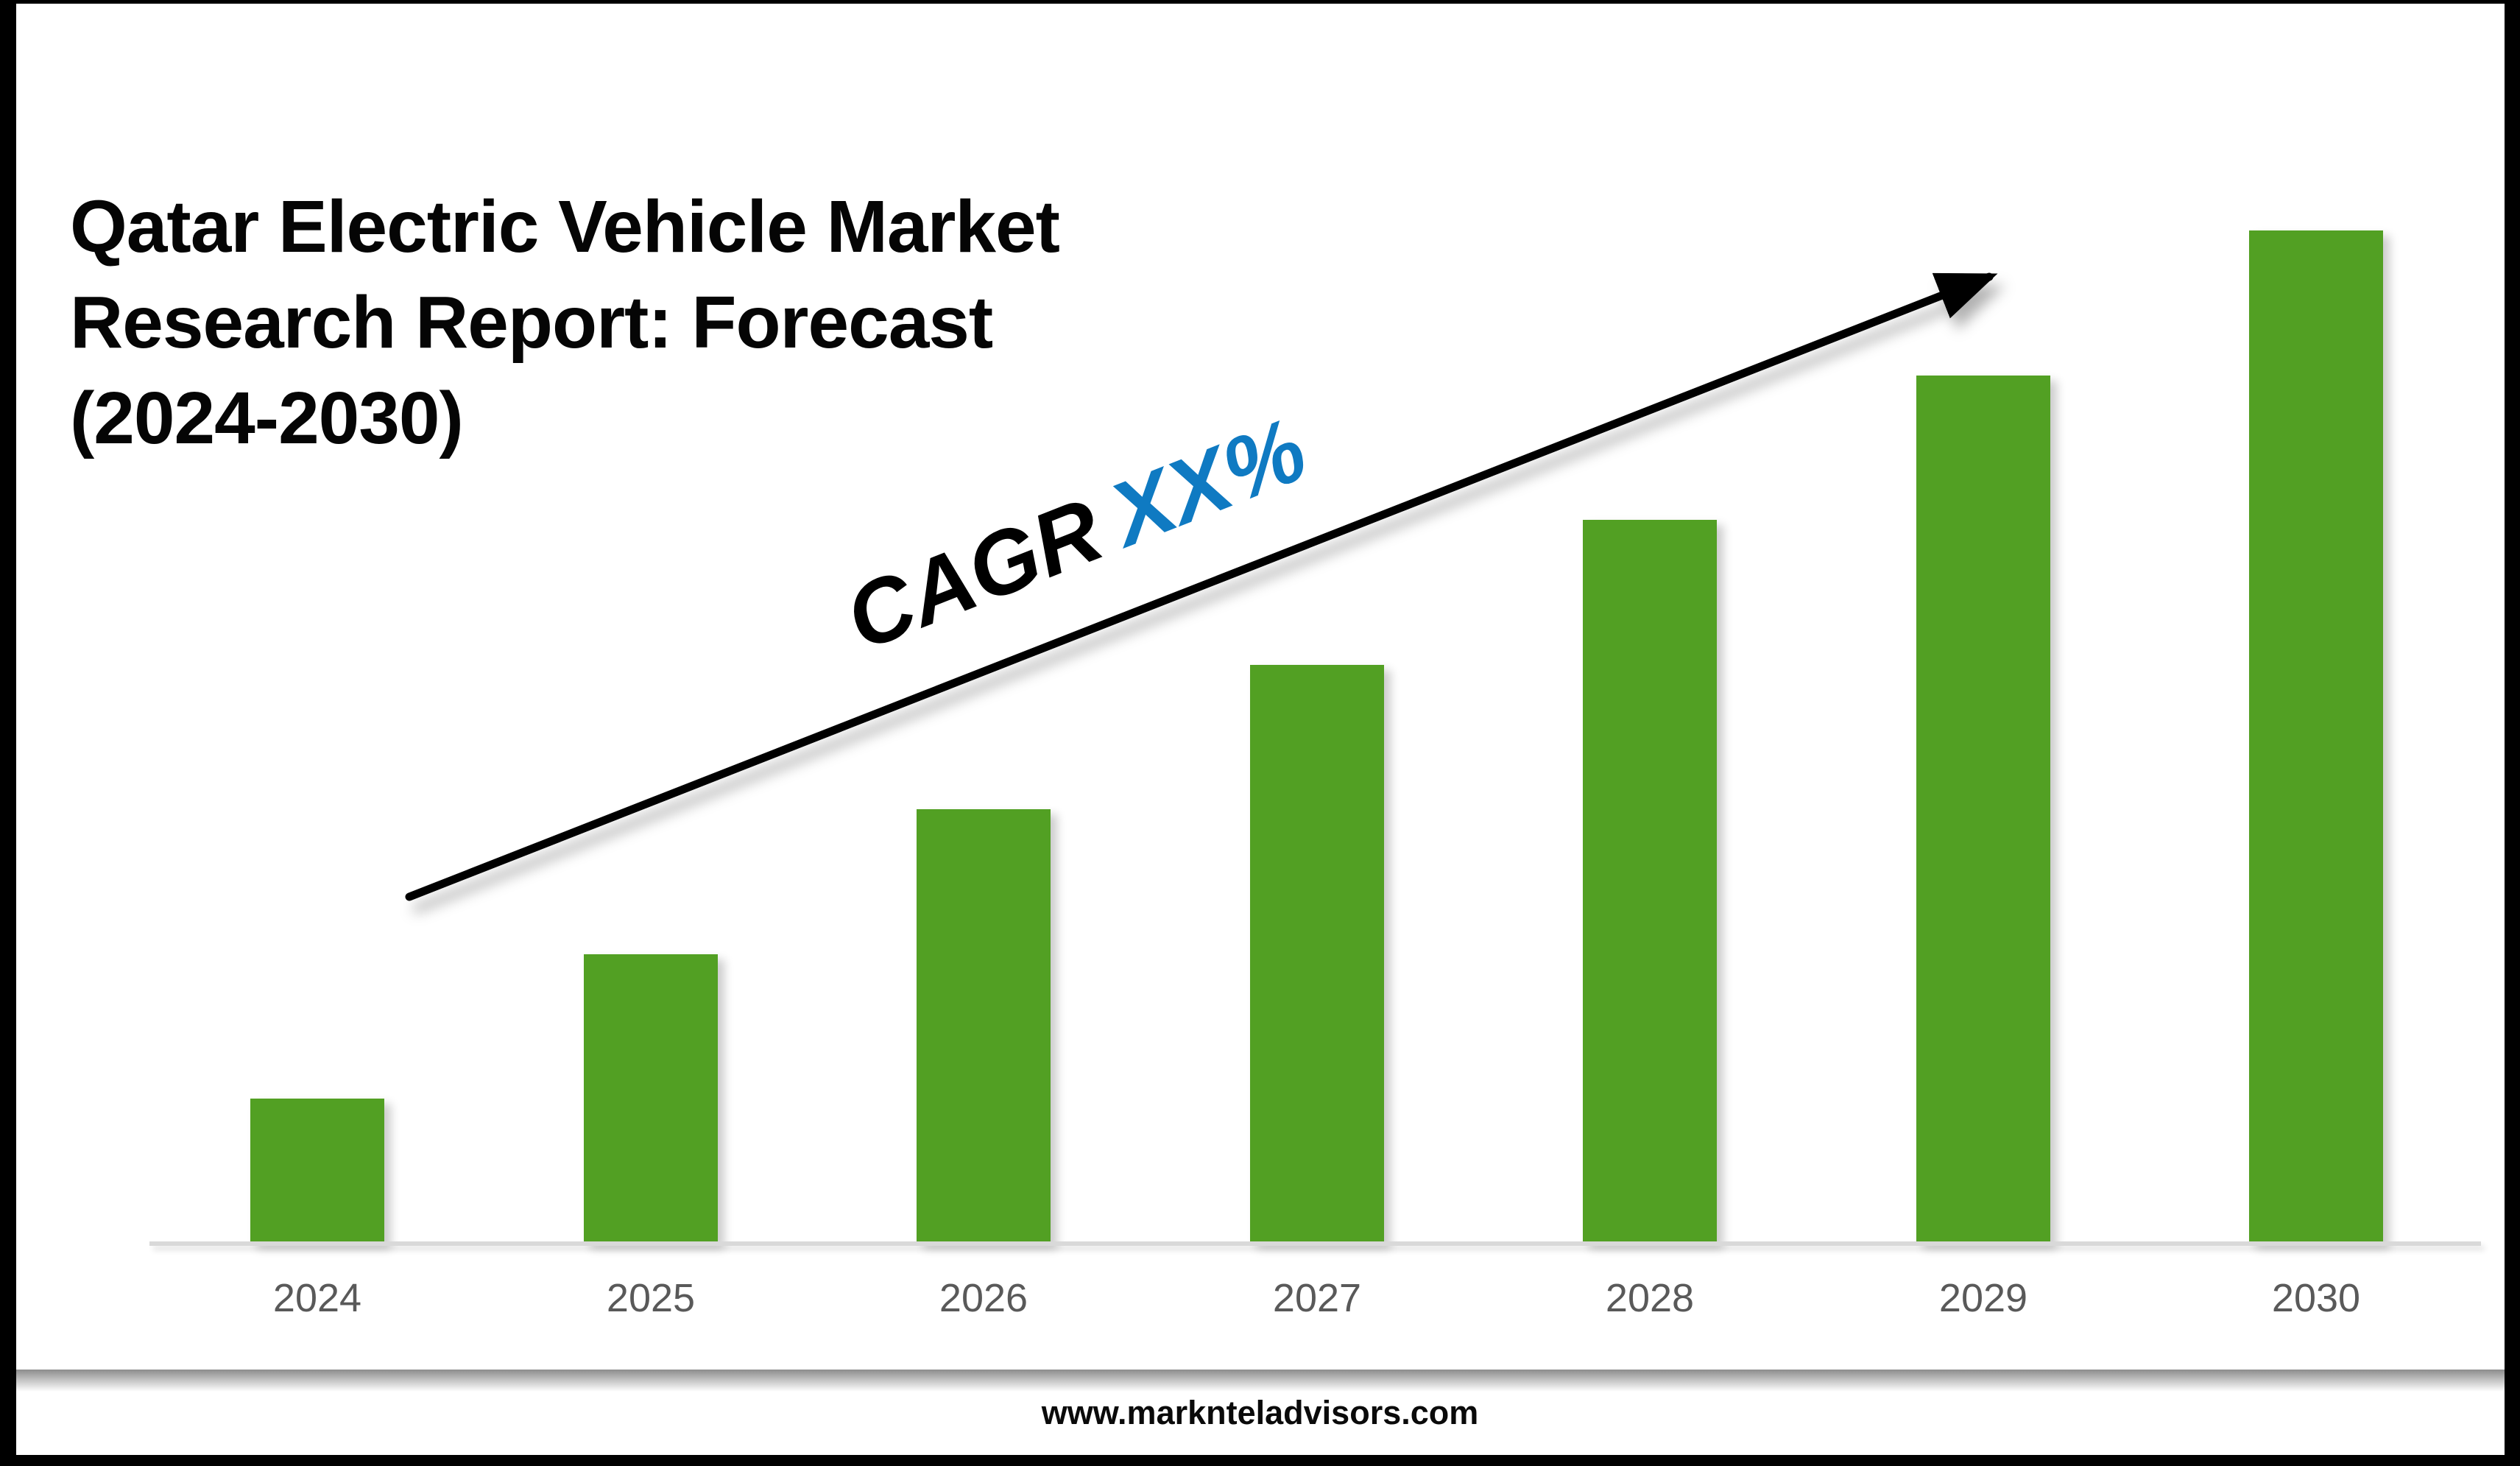 Image resolution: width=2520 pixels, height=1466 pixels. What do you see at coordinates (2316, 737) in the screenshot?
I see `bar-2030` at bounding box center [2316, 737].